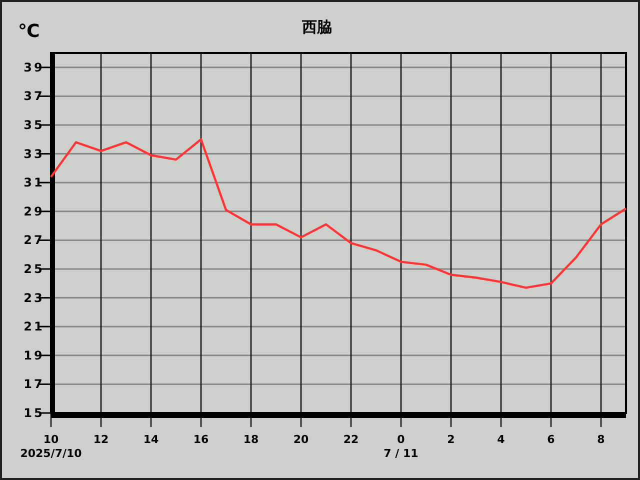 The height and width of the screenshot is (480, 640). I want to click on text: 7 / 11, so click(401, 453).